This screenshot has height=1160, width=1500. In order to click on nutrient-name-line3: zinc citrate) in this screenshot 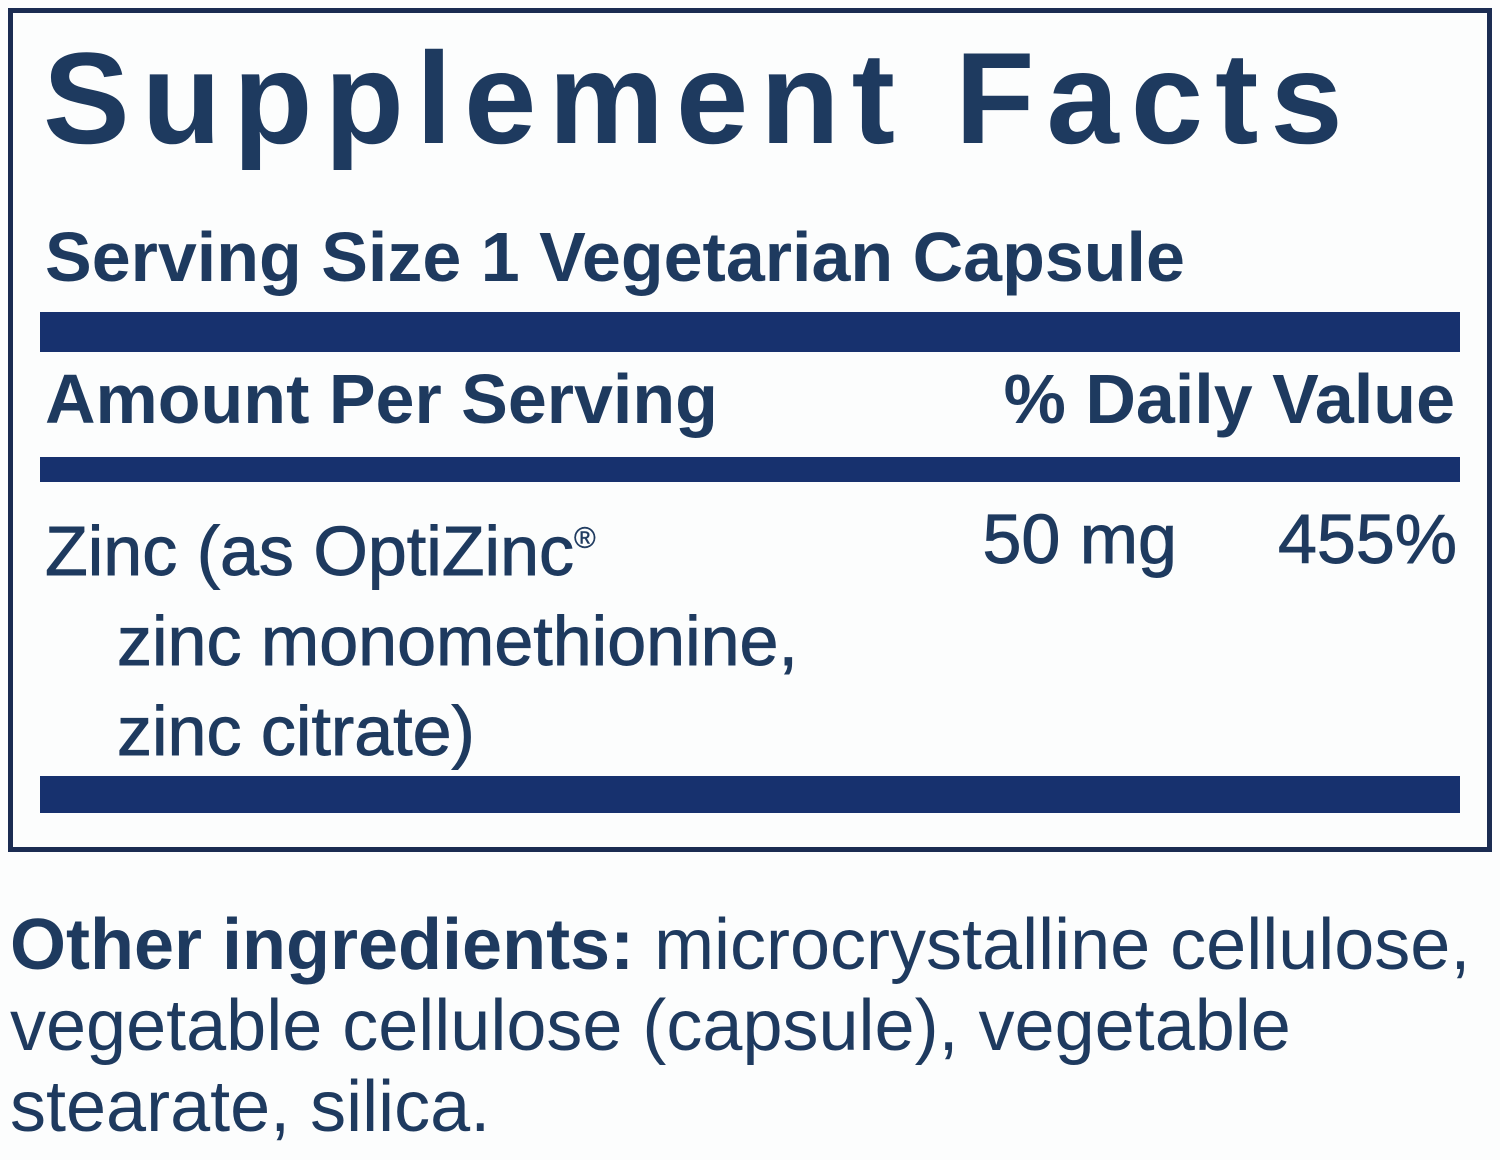, I will do `click(296, 731)`.